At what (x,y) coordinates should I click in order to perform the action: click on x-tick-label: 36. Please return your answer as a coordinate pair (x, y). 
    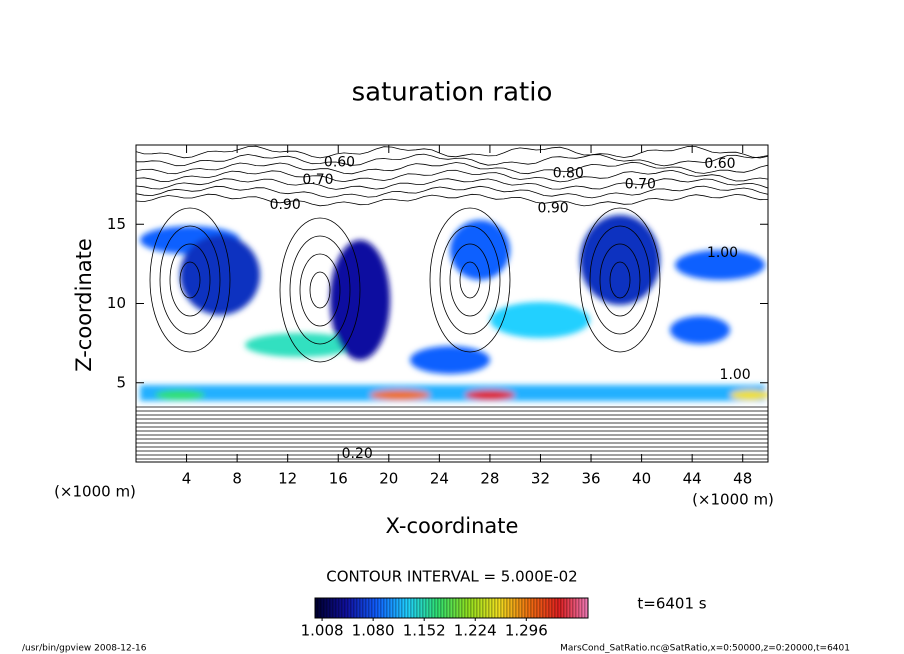
    Looking at the image, I should click on (590, 479).